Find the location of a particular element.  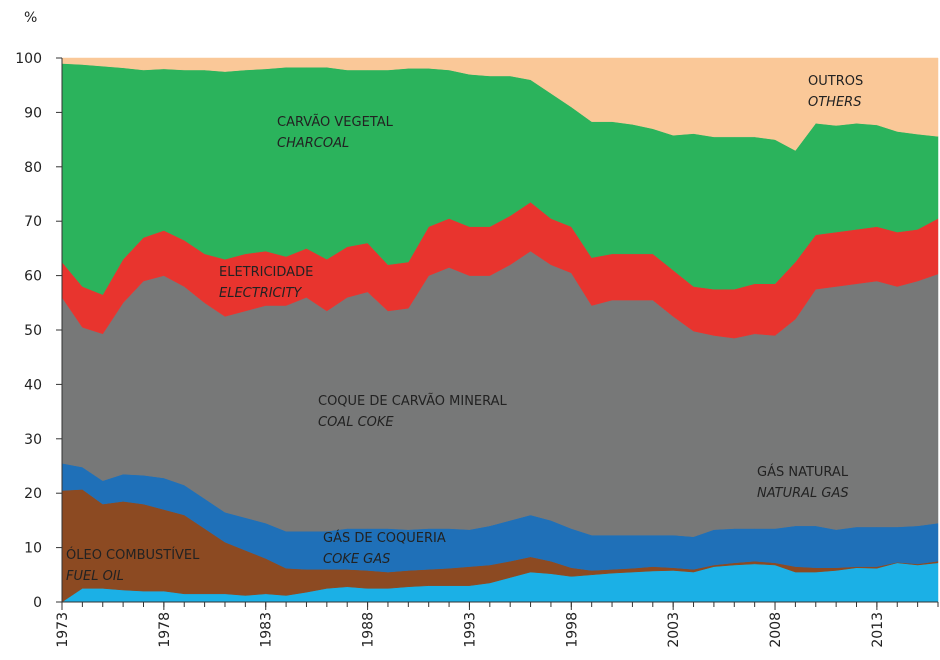

x-tick-label: 2008 is located at coordinates (776, 630).